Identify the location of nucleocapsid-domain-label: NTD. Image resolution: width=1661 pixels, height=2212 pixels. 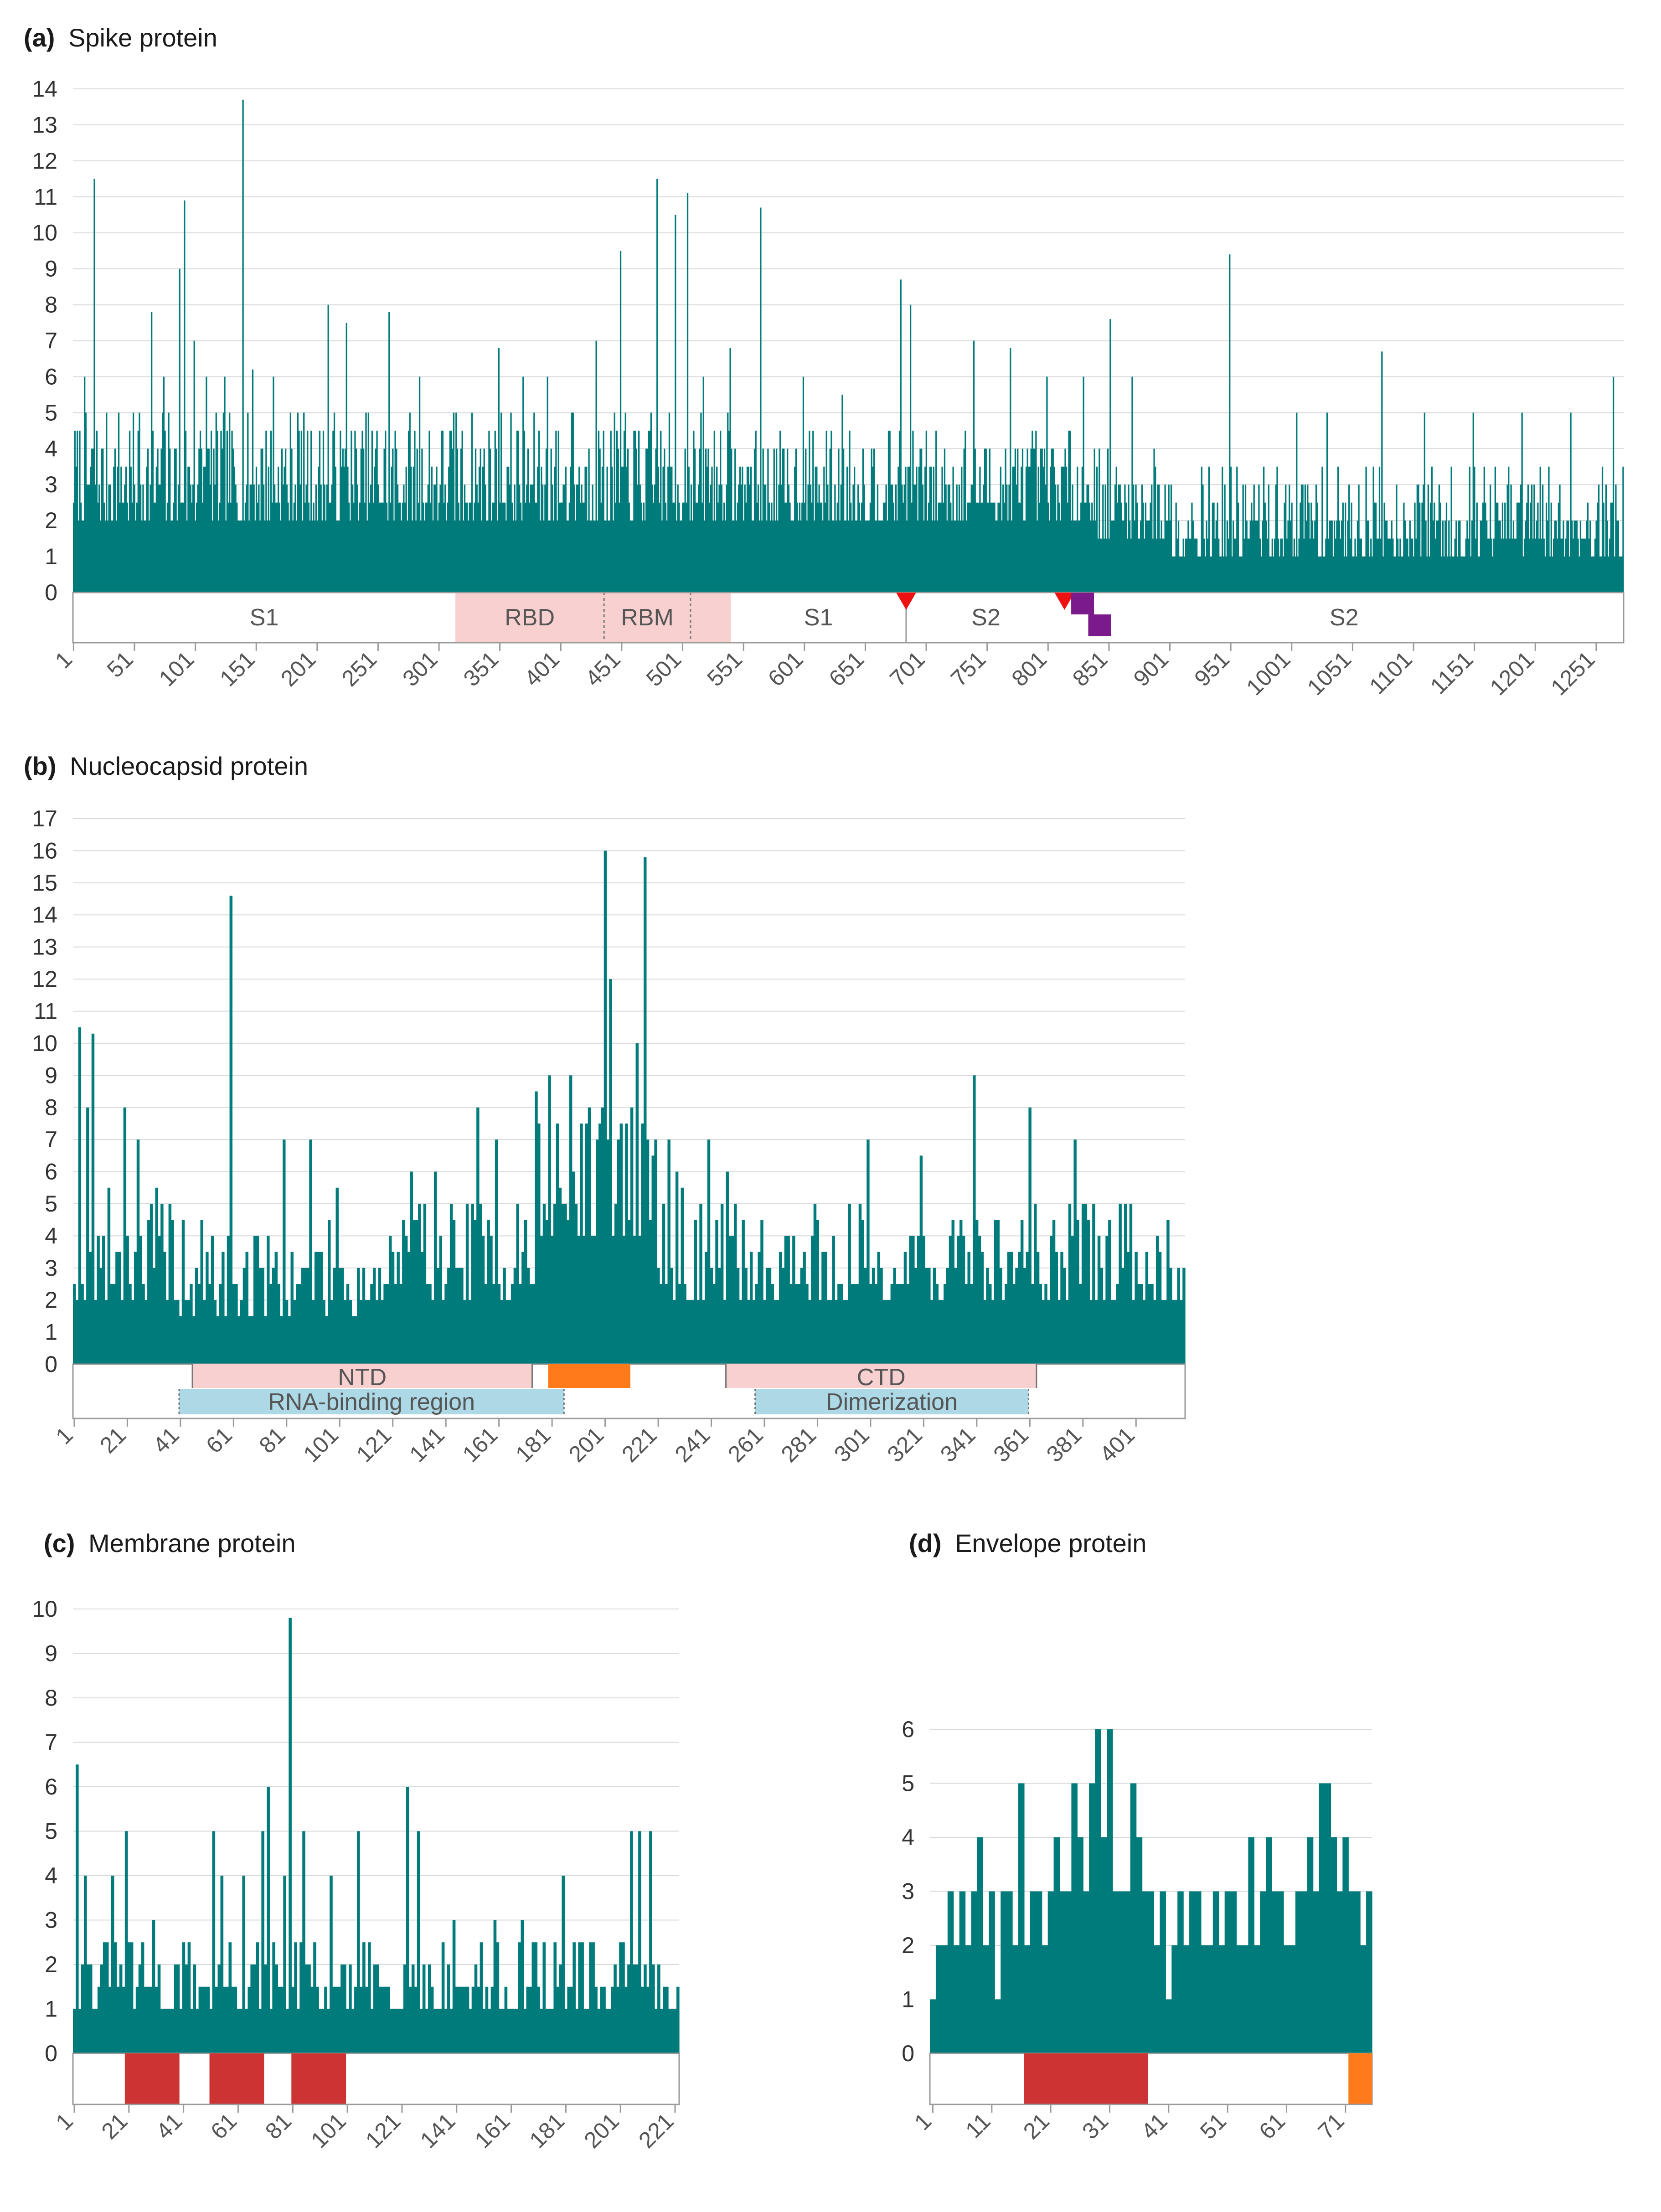
(362, 1377).